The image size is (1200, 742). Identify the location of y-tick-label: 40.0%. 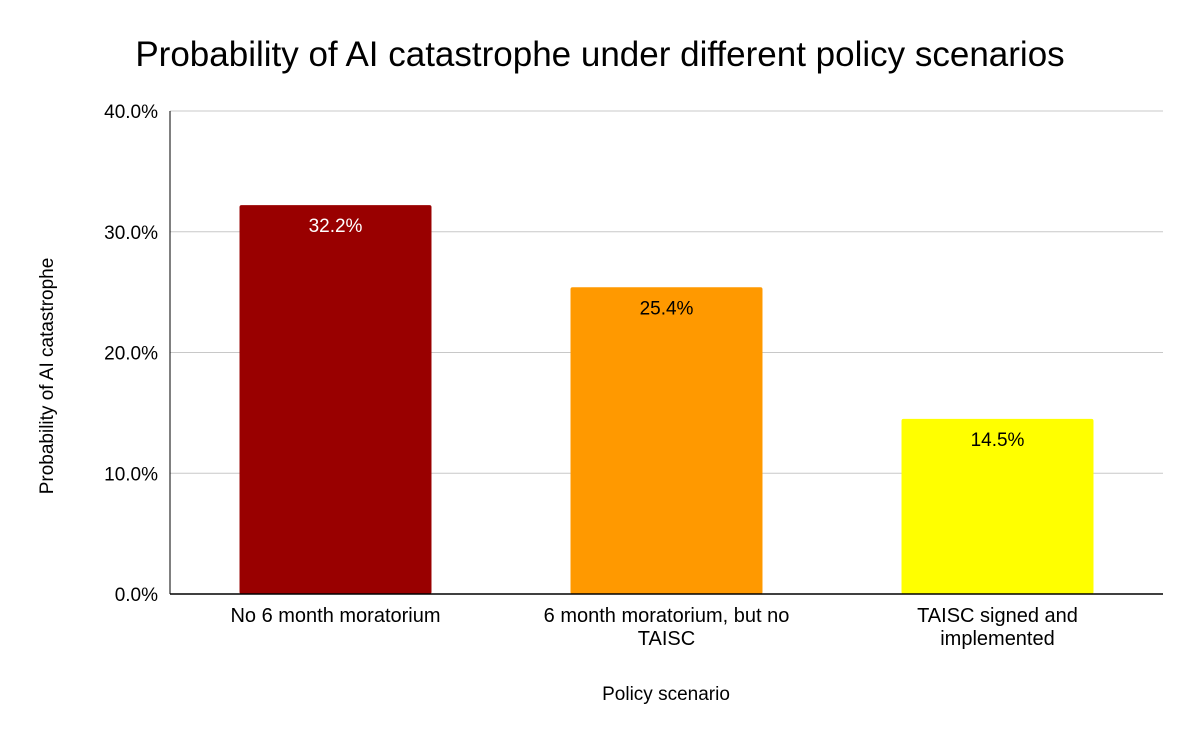
(131, 112).